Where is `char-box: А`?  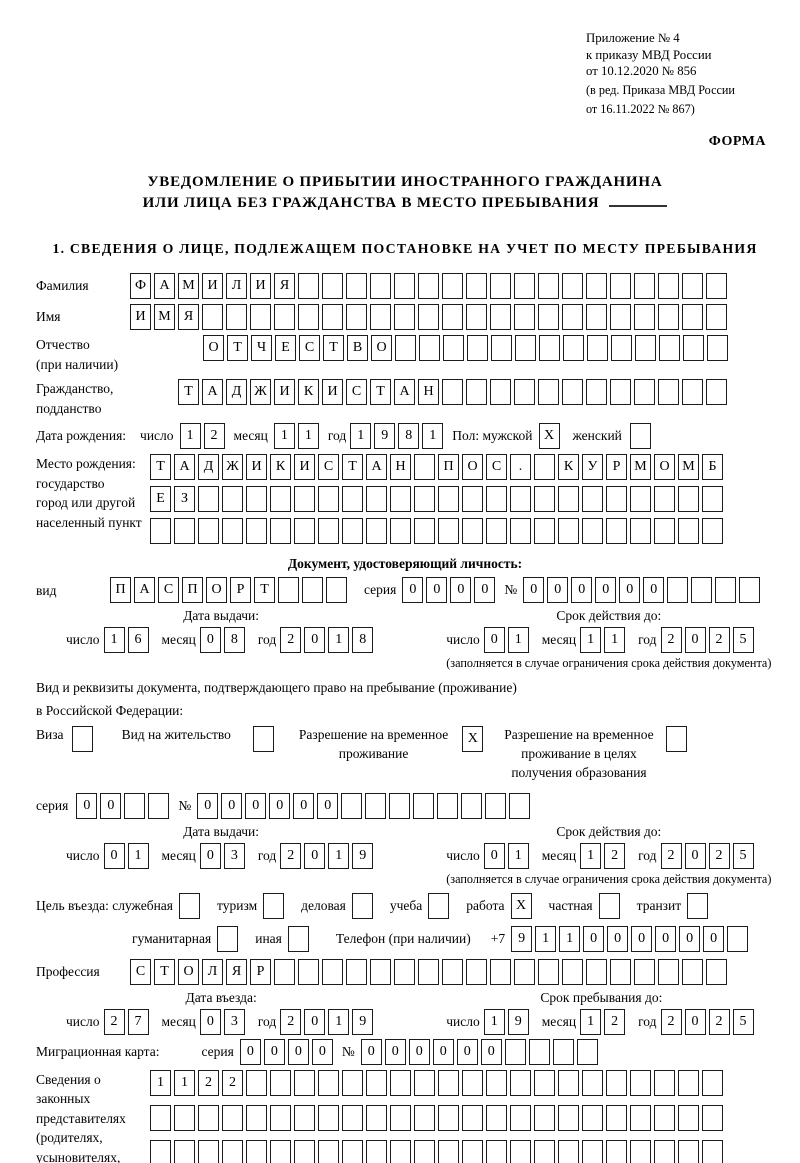 char-box: А is located at coordinates (144, 590).